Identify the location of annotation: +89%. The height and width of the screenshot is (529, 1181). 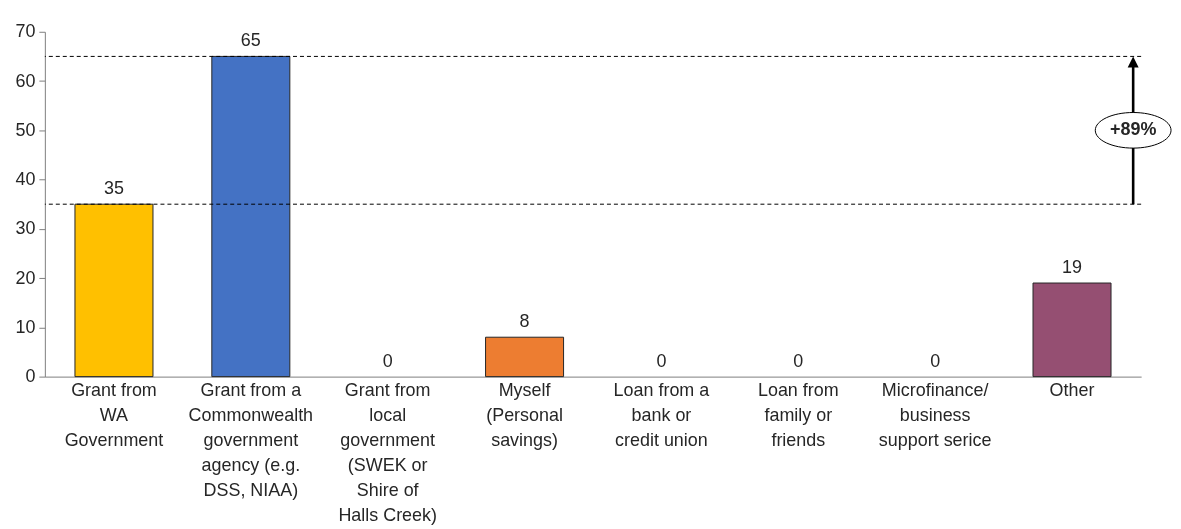
(1133, 129).